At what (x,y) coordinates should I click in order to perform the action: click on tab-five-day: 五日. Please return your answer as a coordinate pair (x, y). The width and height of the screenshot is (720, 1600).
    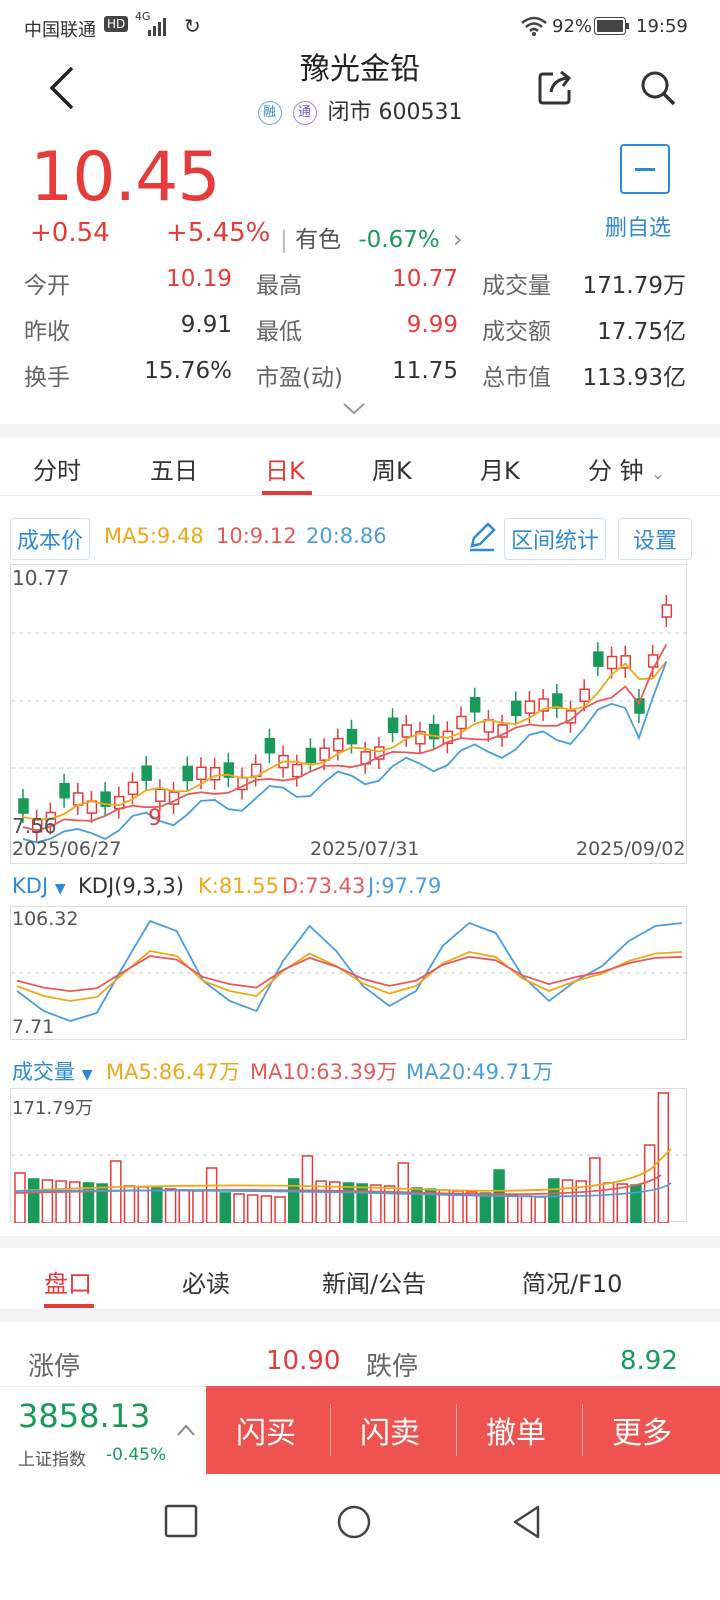
    Looking at the image, I should click on (174, 471).